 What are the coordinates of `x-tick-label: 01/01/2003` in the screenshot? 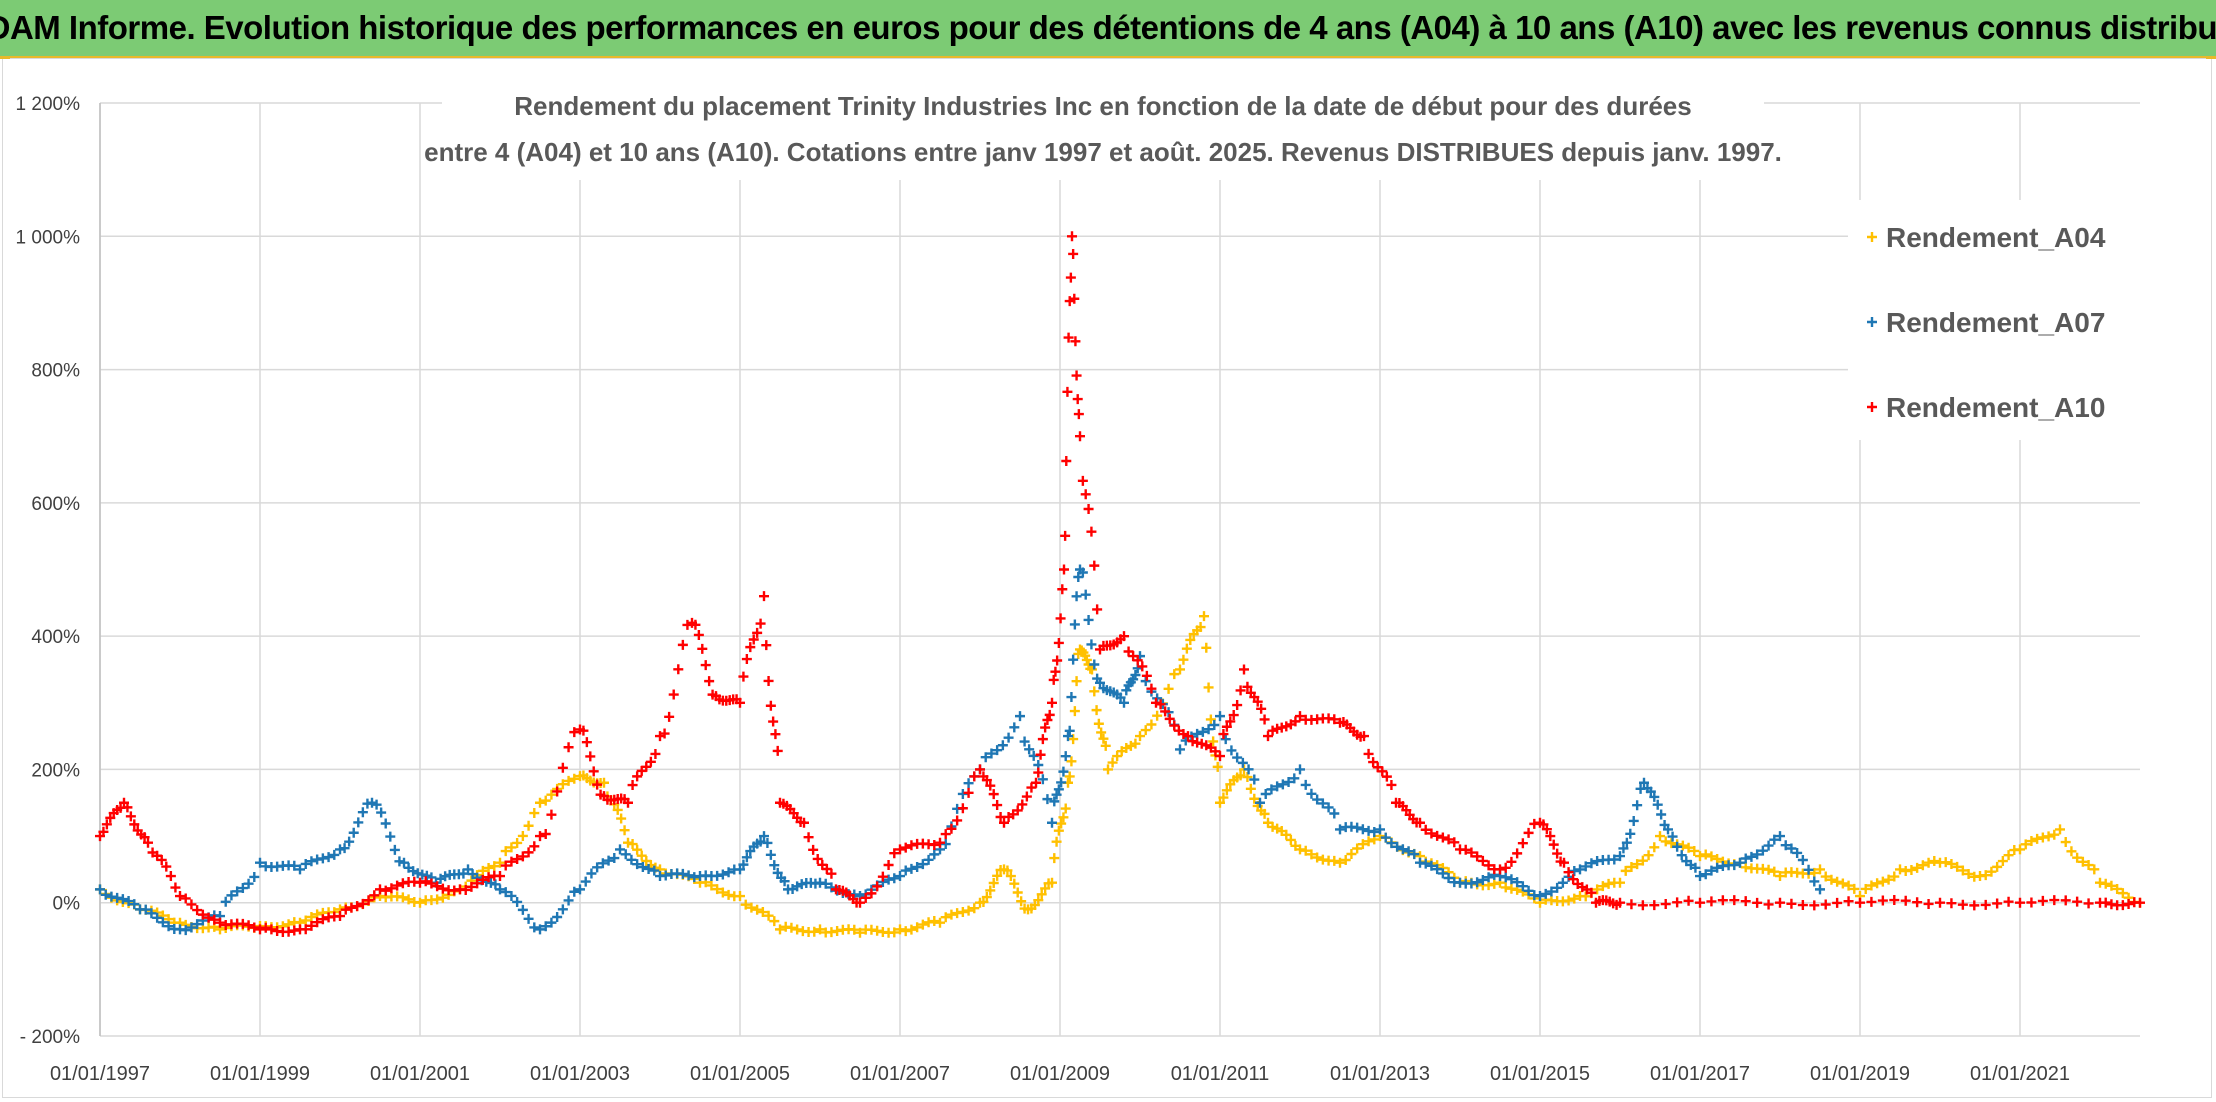 It's located at (580, 1074).